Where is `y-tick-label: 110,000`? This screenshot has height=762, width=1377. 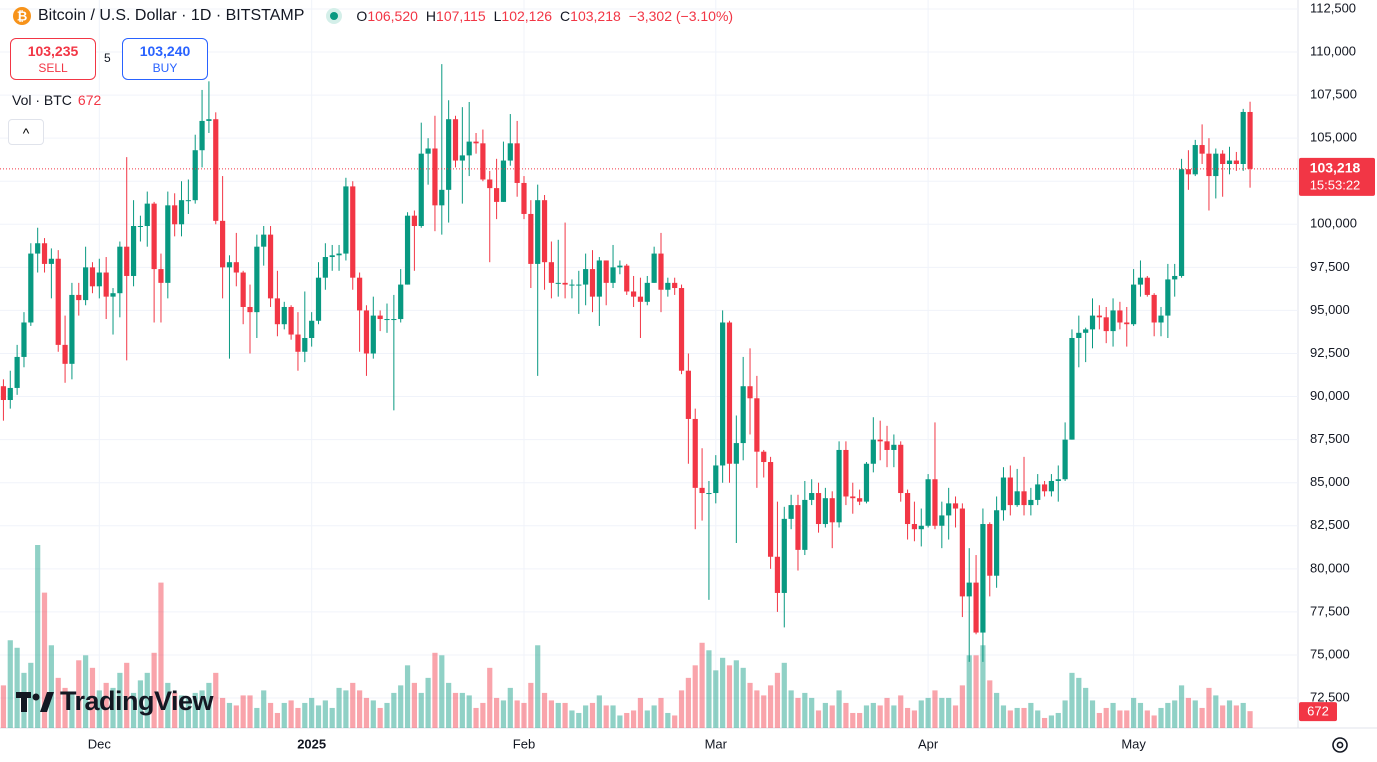 y-tick-label: 110,000 is located at coordinates (1333, 50).